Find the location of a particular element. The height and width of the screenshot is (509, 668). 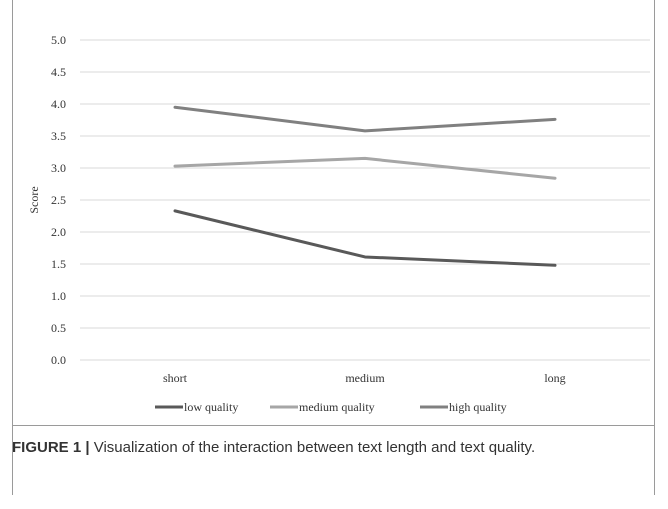

y-tick-label: 1.0 is located at coordinates (58, 296).